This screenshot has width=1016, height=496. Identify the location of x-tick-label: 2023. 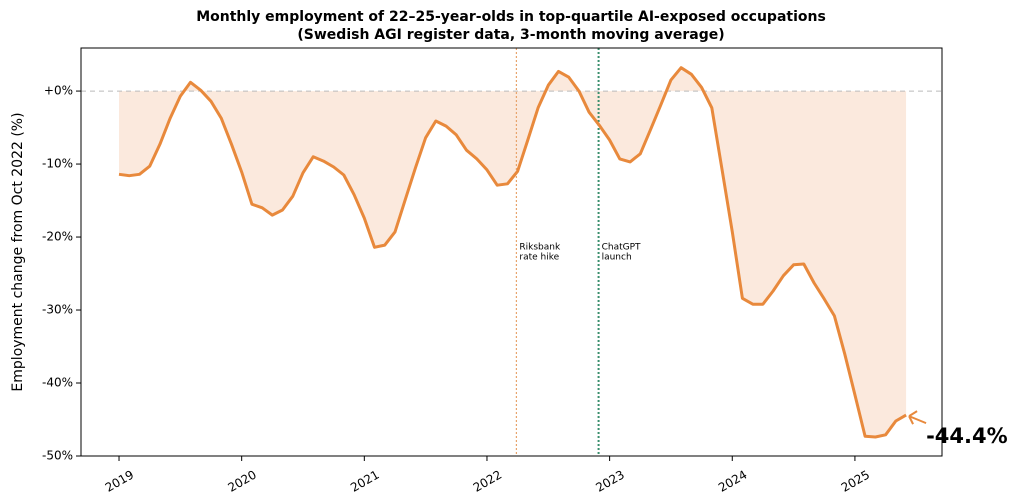
(609, 481).